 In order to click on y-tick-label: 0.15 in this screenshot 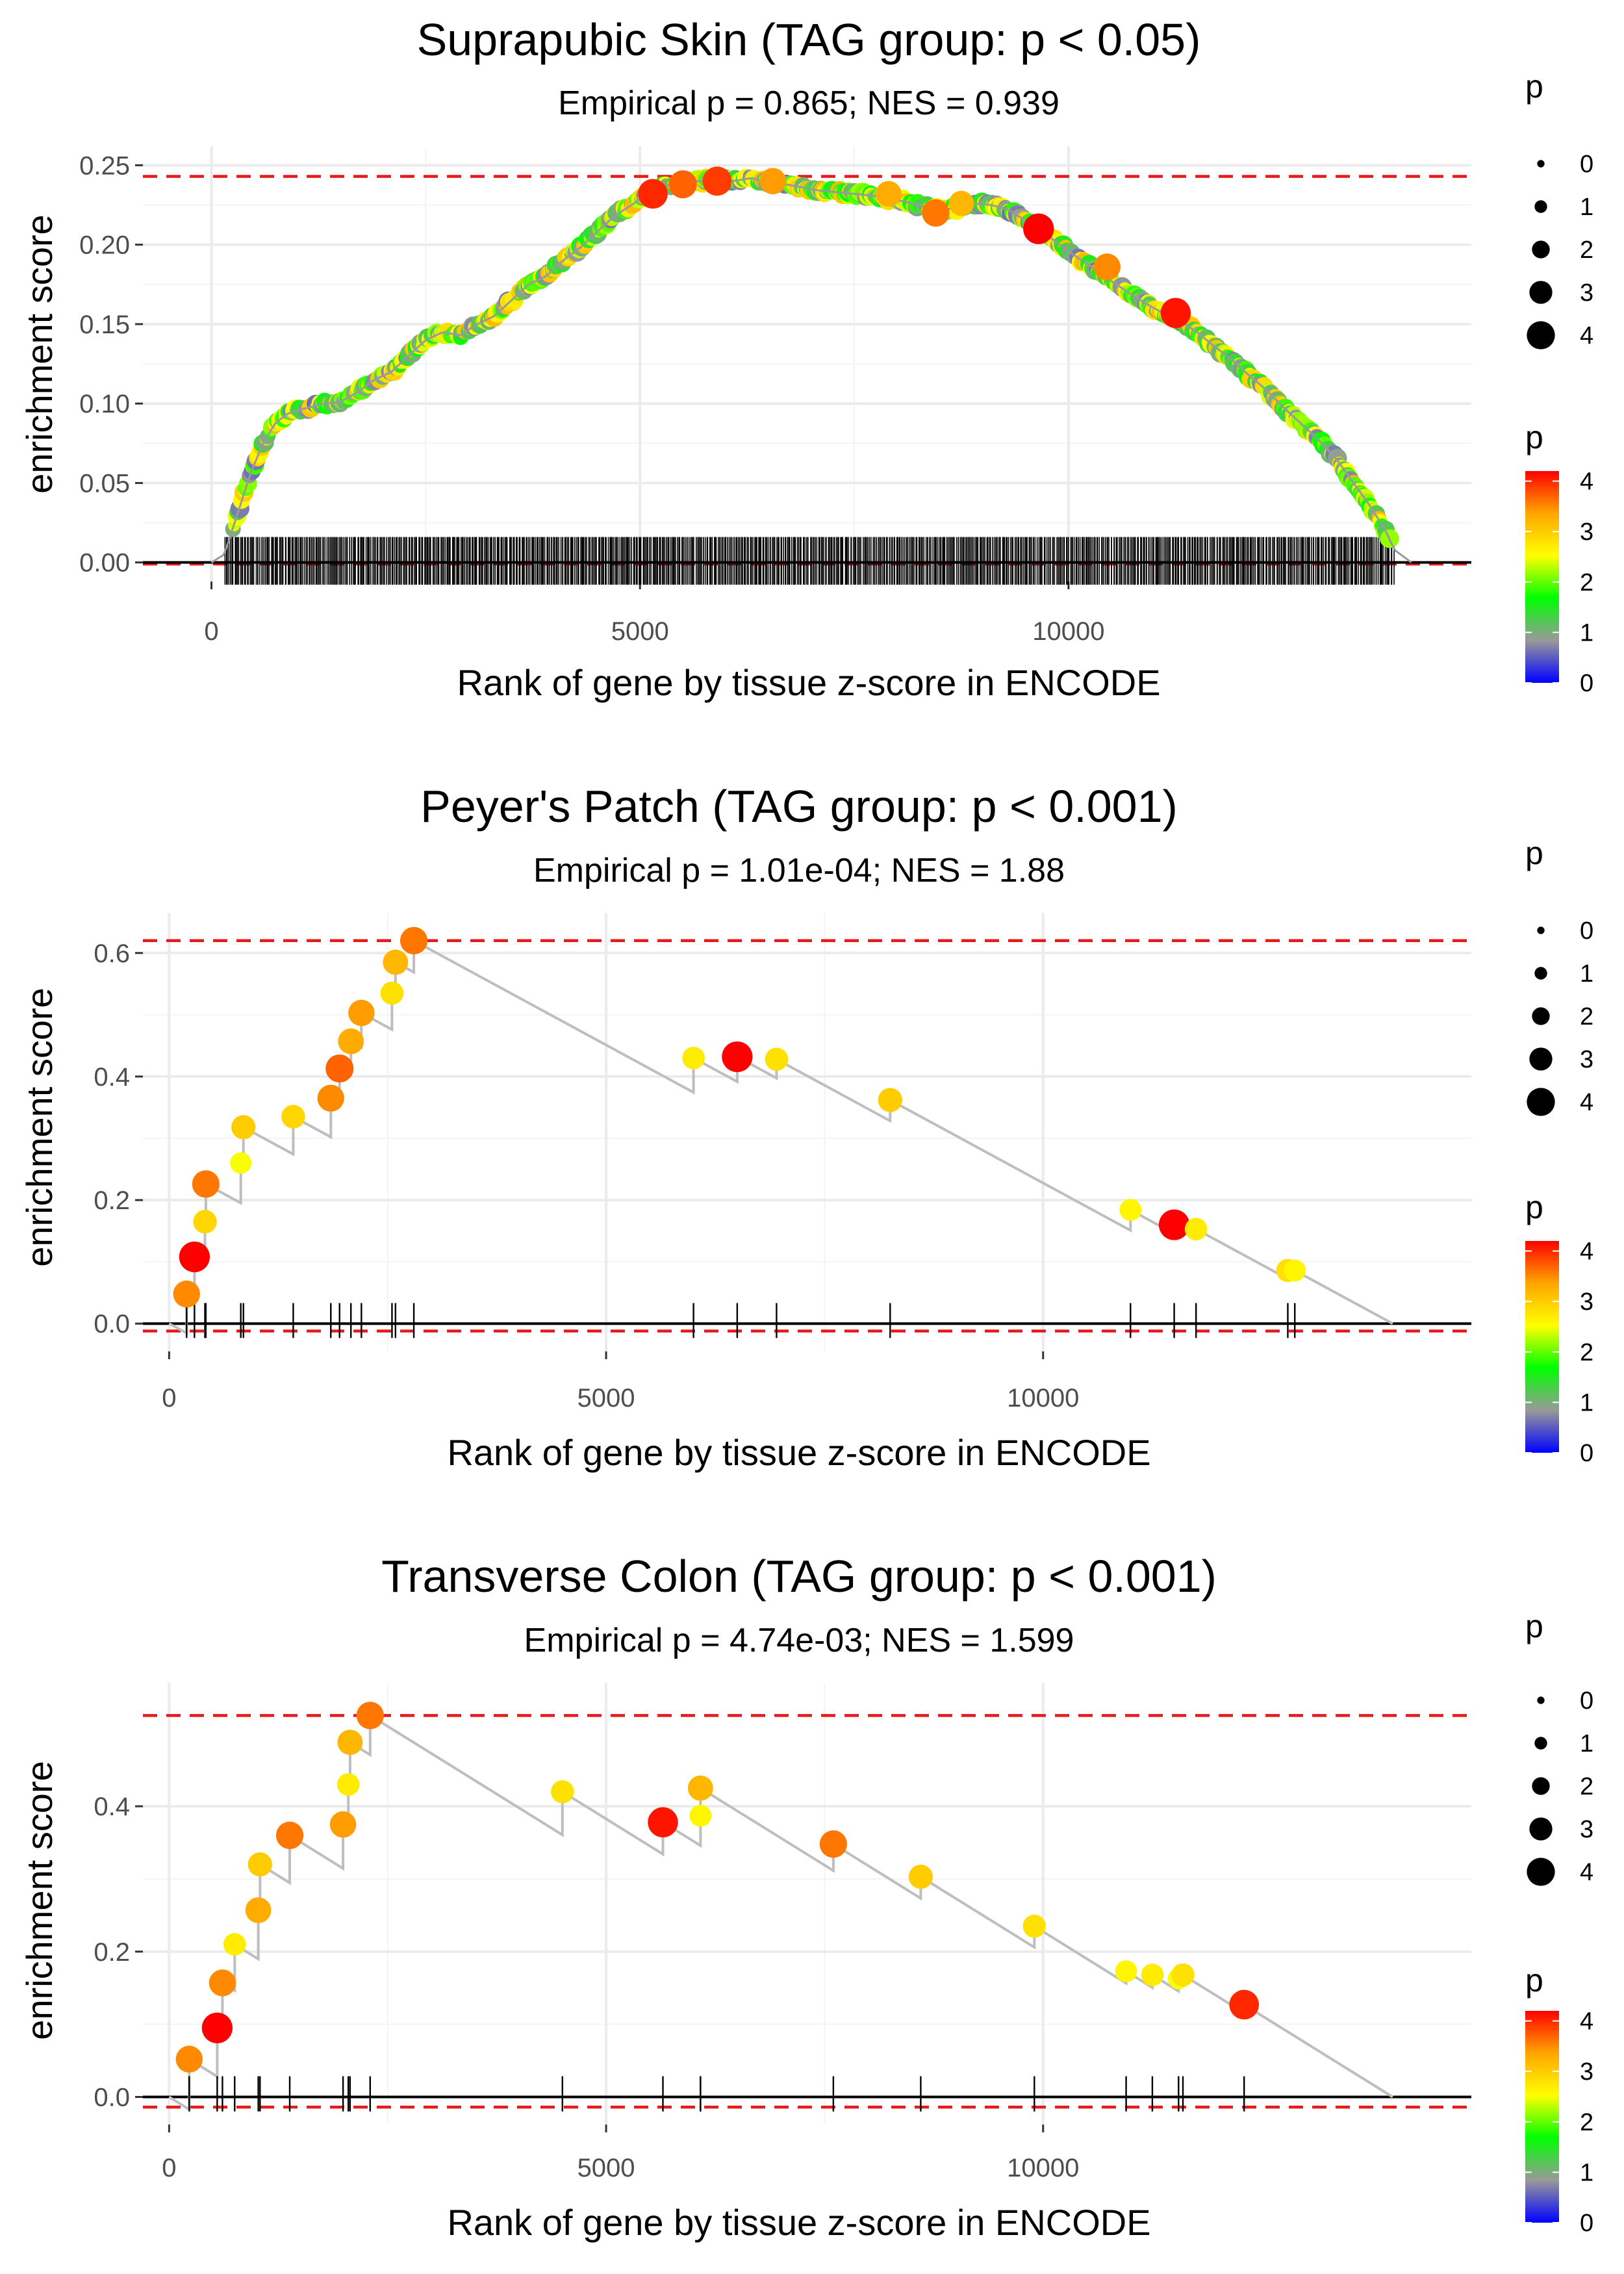, I will do `click(104, 325)`.